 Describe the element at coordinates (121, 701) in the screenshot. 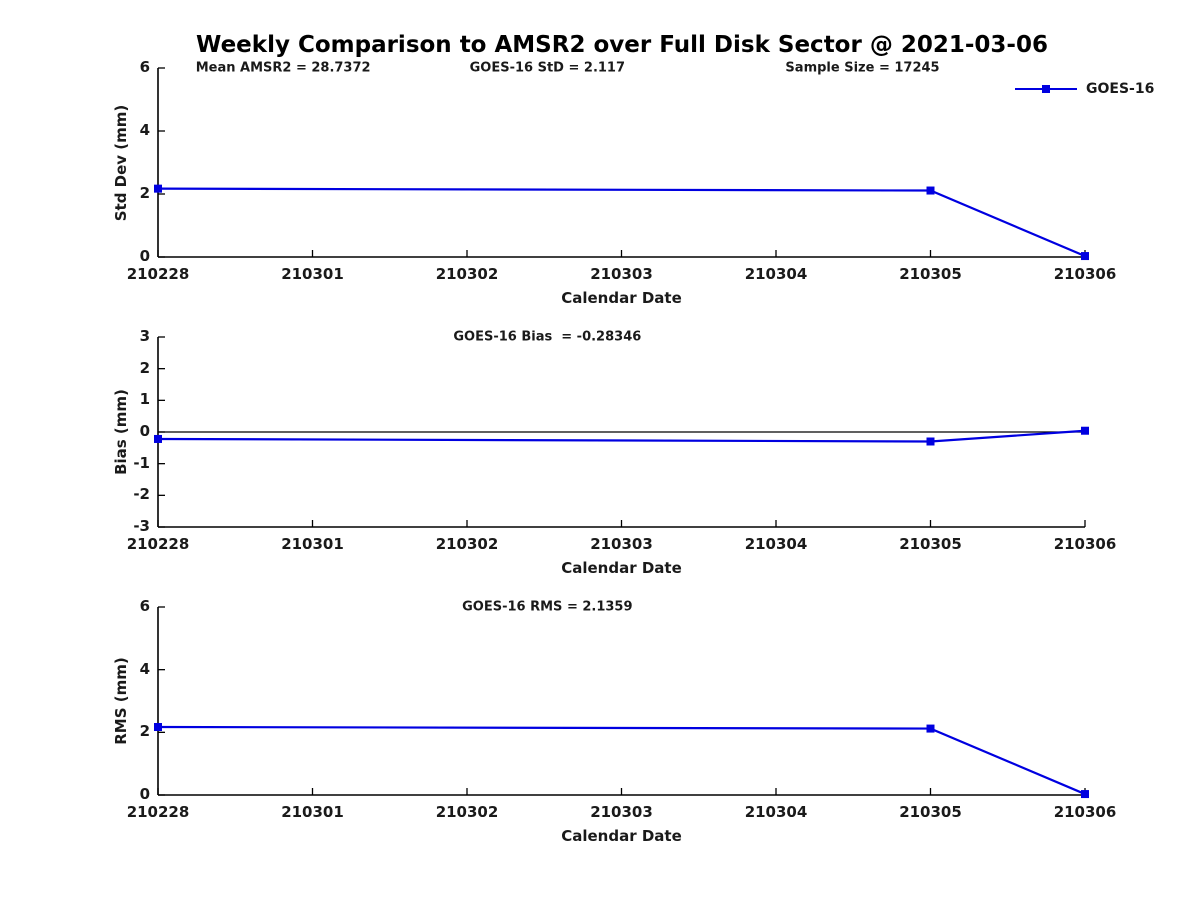

I see `y-axis-label: RMS (mm)` at that location.